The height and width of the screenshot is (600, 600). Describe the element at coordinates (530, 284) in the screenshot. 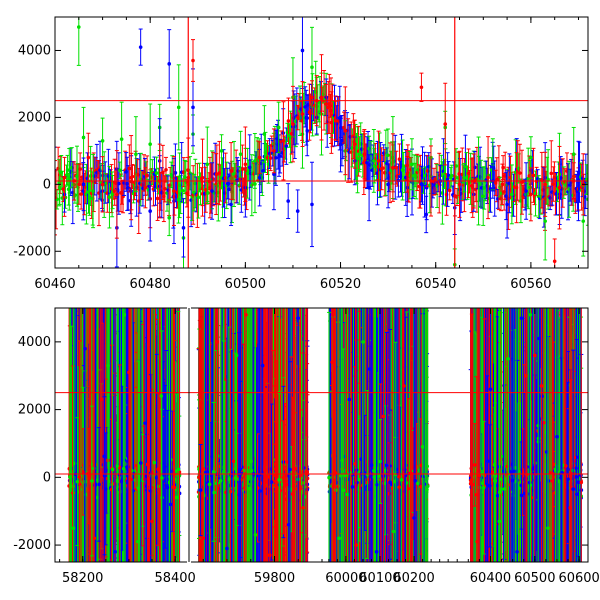

I see `x-tick-label: 60560` at that location.